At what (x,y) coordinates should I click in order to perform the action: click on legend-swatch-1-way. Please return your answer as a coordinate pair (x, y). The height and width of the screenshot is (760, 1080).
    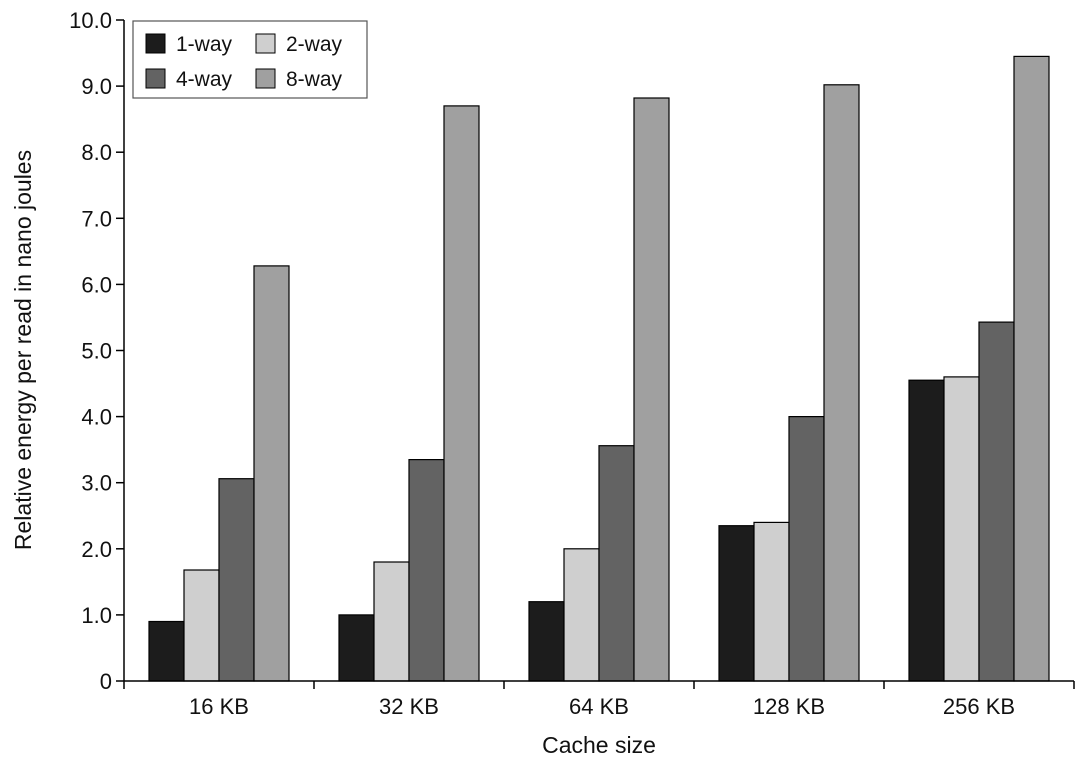
    Looking at the image, I should click on (155, 43).